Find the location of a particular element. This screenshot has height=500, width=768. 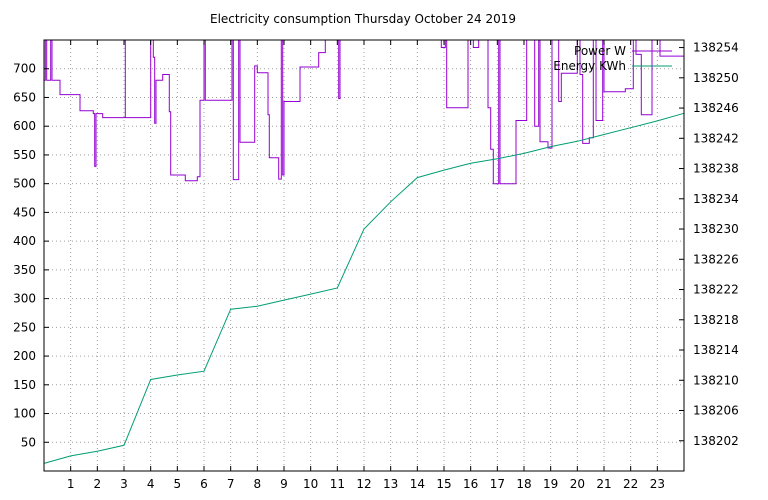

x-tick-label: 8 is located at coordinates (258, 484).